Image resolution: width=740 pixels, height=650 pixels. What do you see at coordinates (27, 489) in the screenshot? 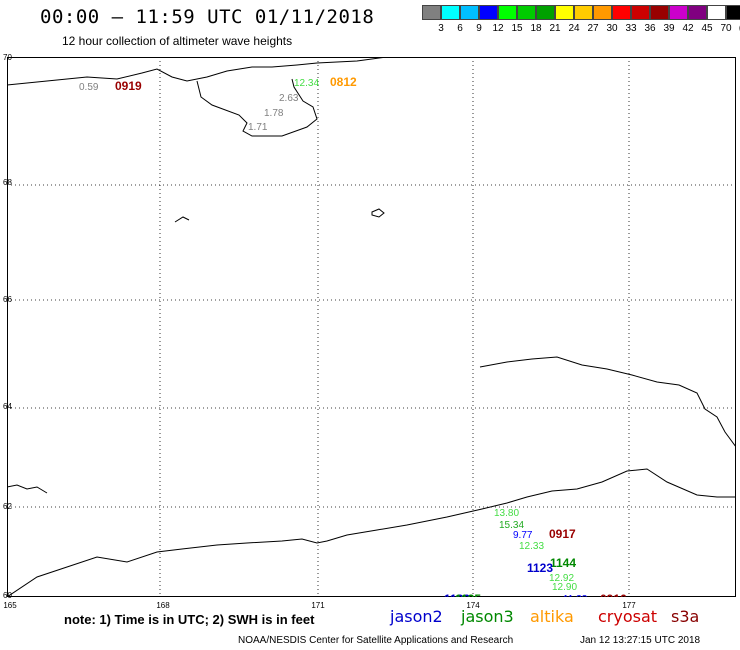
I see `west-coast` at bounding box center [27, 489].